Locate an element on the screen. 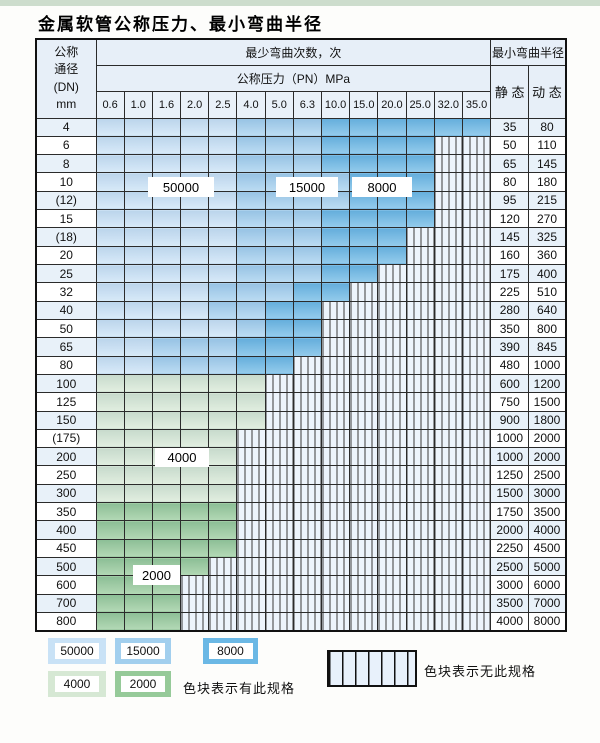 This screenshot has height=743, width=600. table-row: 32 225 510 is located at coordinates (301, 292).